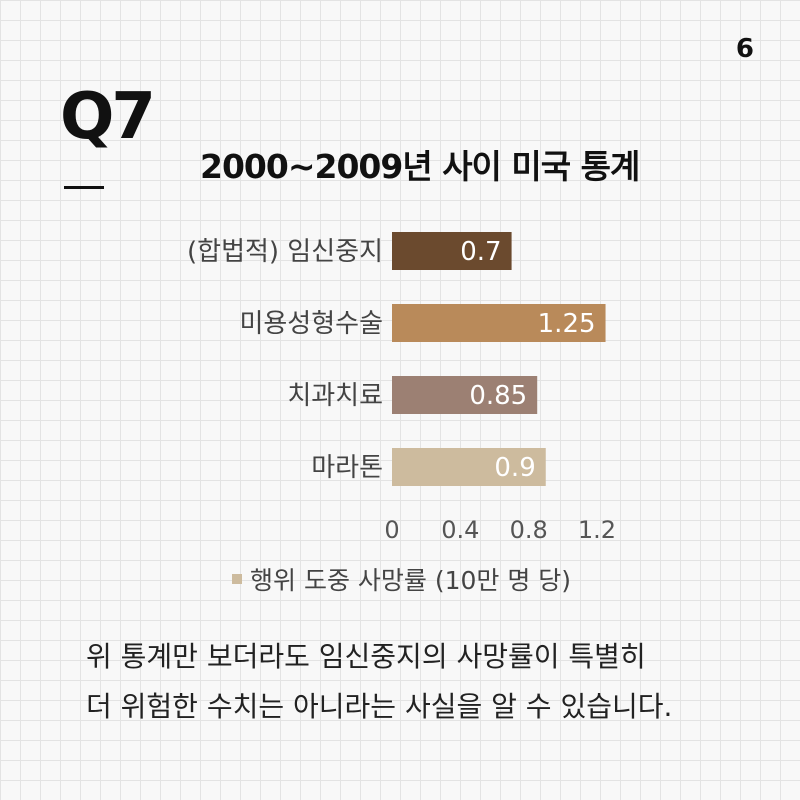 The image size is (800, 800). Describe the element at coordinates (84, 187) in the screenshot. I see `question-underline` at that location.